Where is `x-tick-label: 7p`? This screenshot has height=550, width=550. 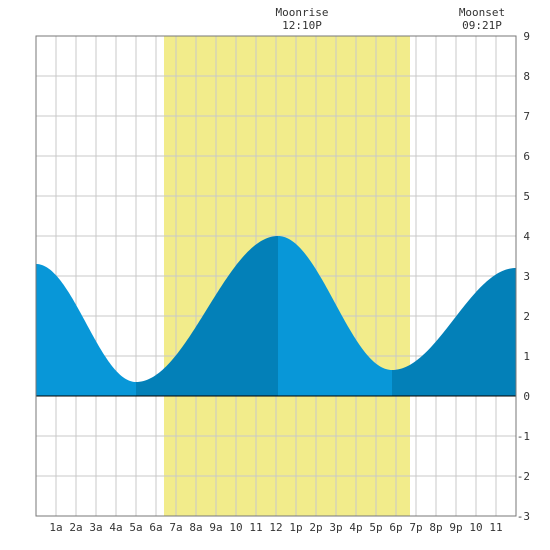
x-tick-label: 7p is located at coordinates (415, 527).